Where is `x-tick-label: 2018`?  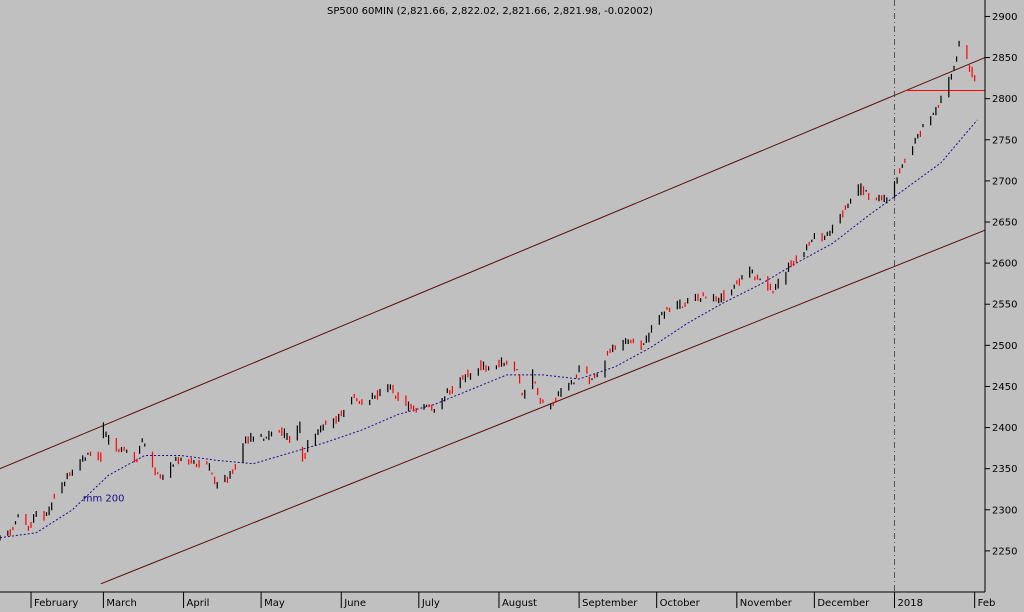 x-tick-label: 2018 is located at coordinates (910, 603).